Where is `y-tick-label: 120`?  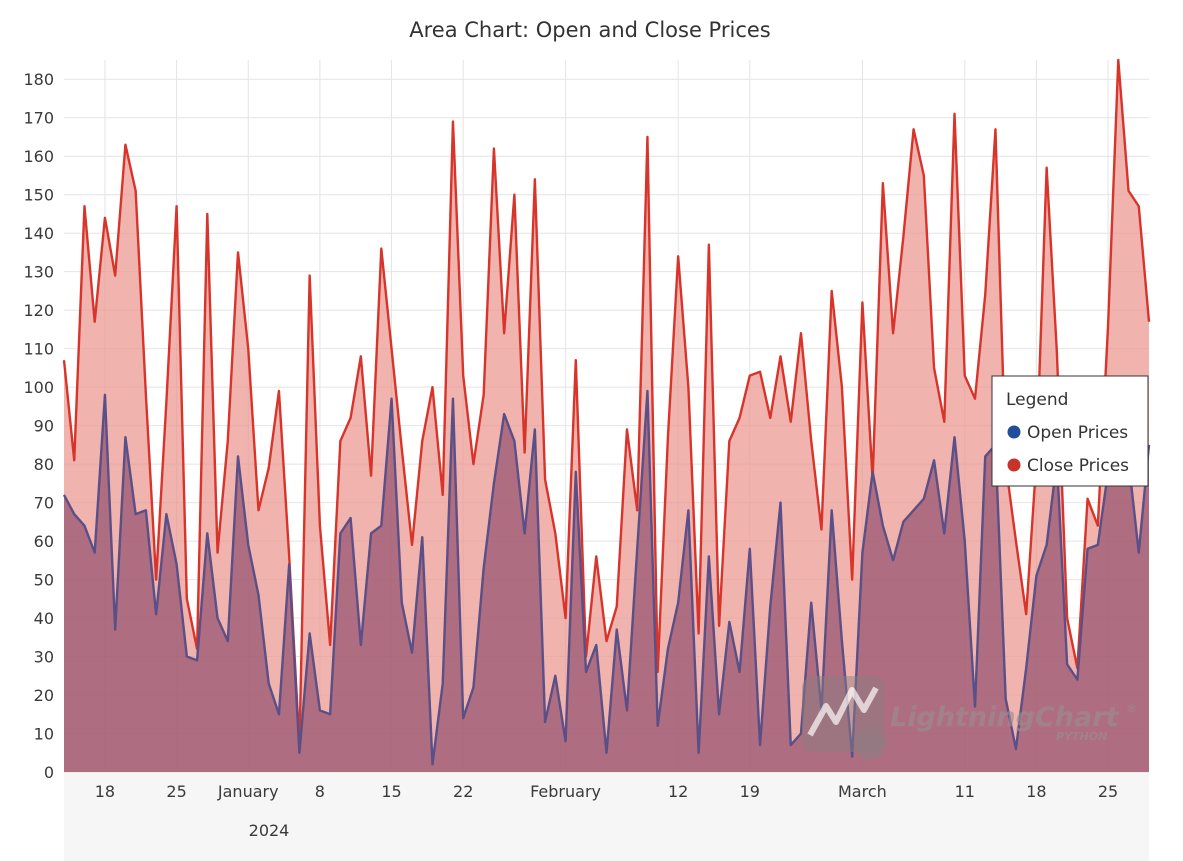
y-tick-label: 120 is located at coordinates (38, 310).